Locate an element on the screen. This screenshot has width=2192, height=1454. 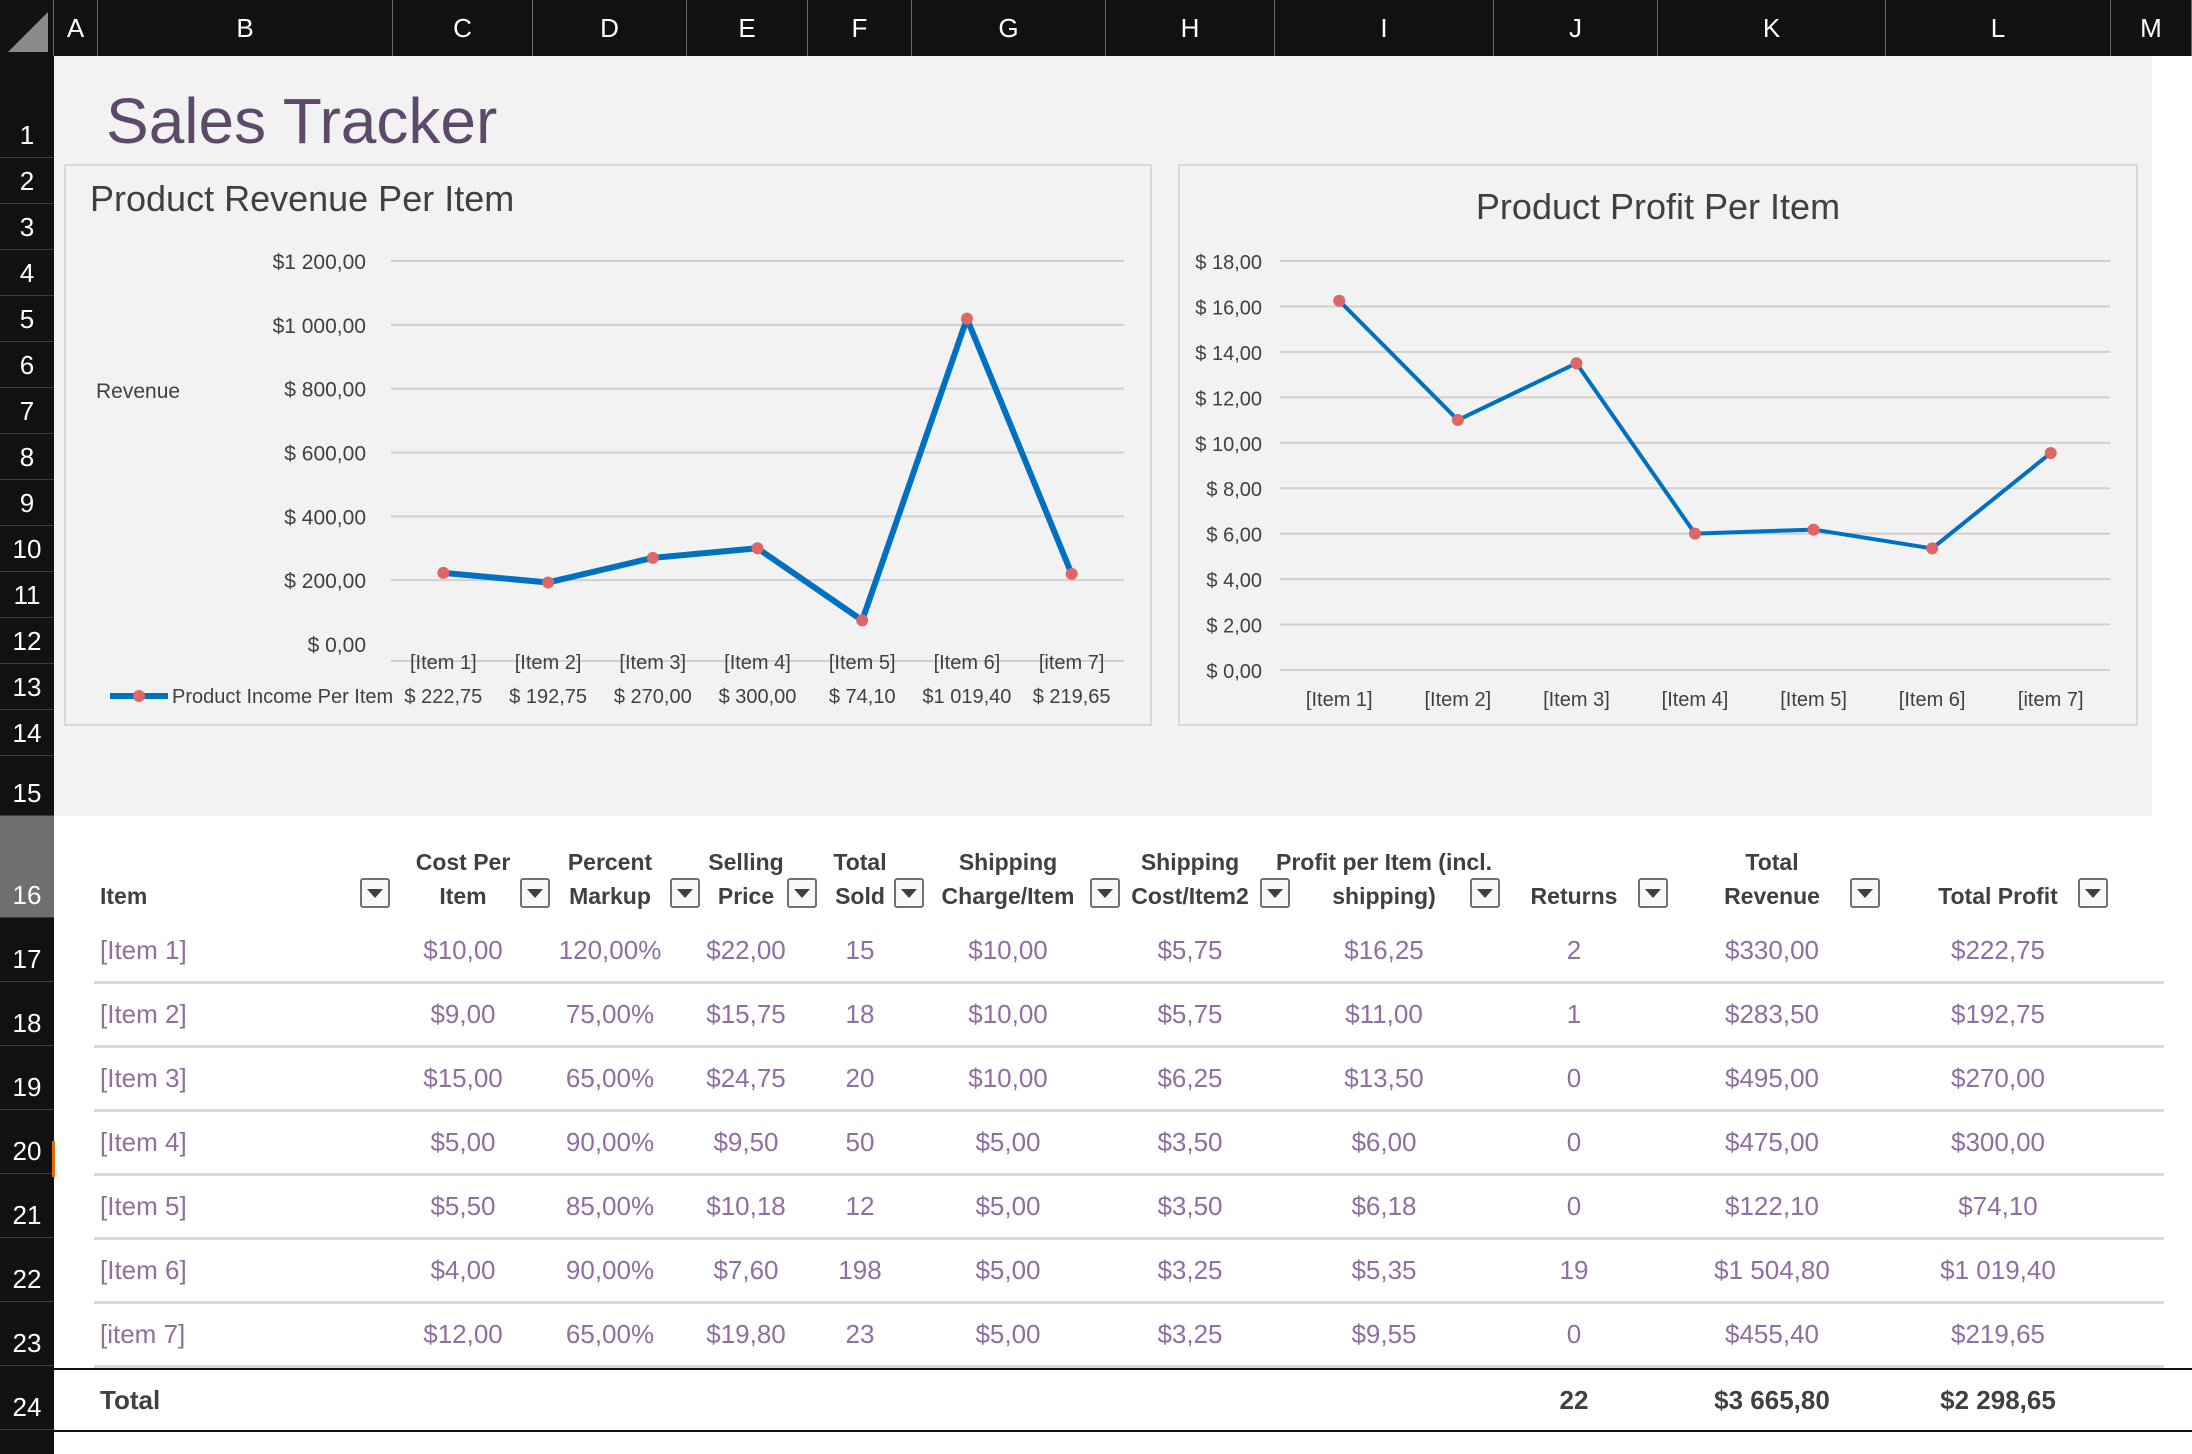
table-cell: $475,00 is located at coordinates (1772, 1142).